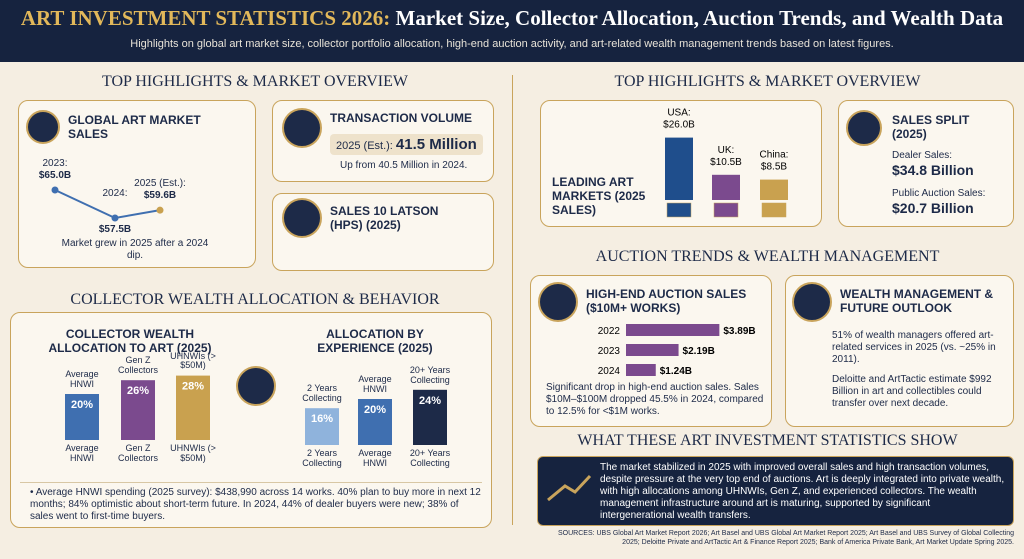 The height and width of the screenshot is (559, 1024). What do you see at coordinates (364, 146) in the screenshot?
I see `label: 2025 (Est.):` at bounding box center [364, 146].